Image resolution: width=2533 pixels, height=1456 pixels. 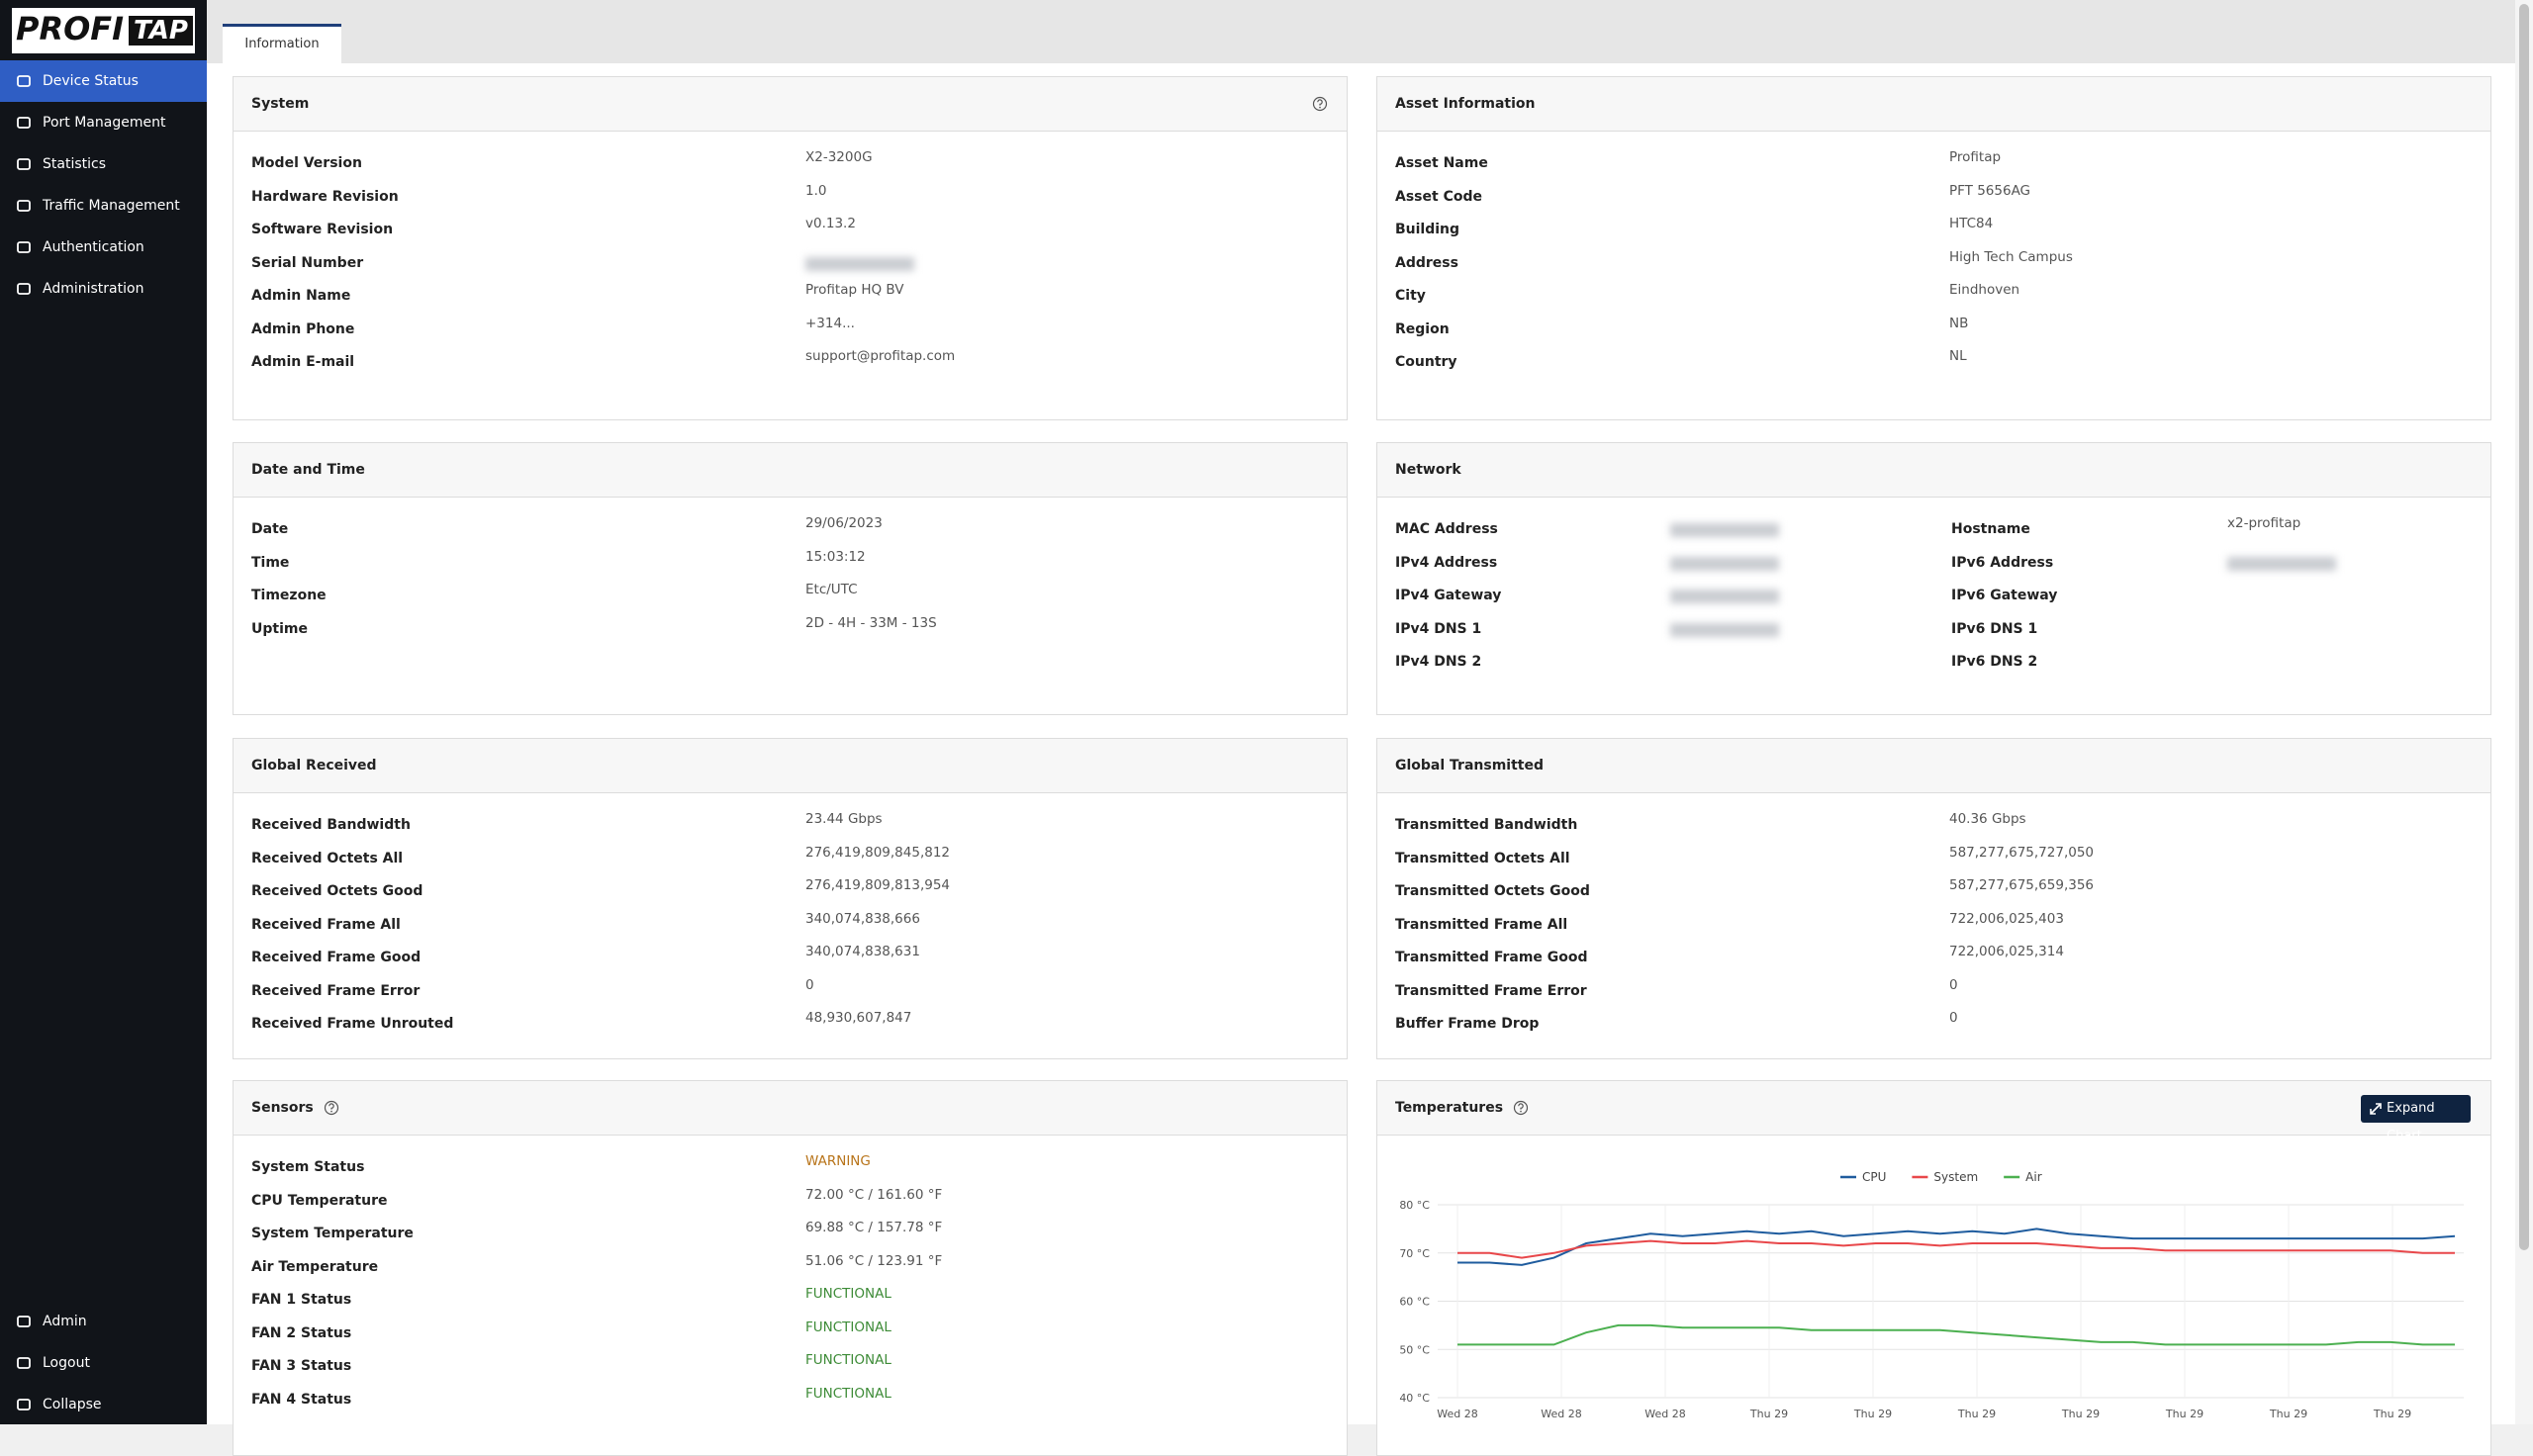 What do you see at coordinates (854, 290) in the screenshot?
I see `field-value: Profitap HQ BV` at bounding box center [854, 290].